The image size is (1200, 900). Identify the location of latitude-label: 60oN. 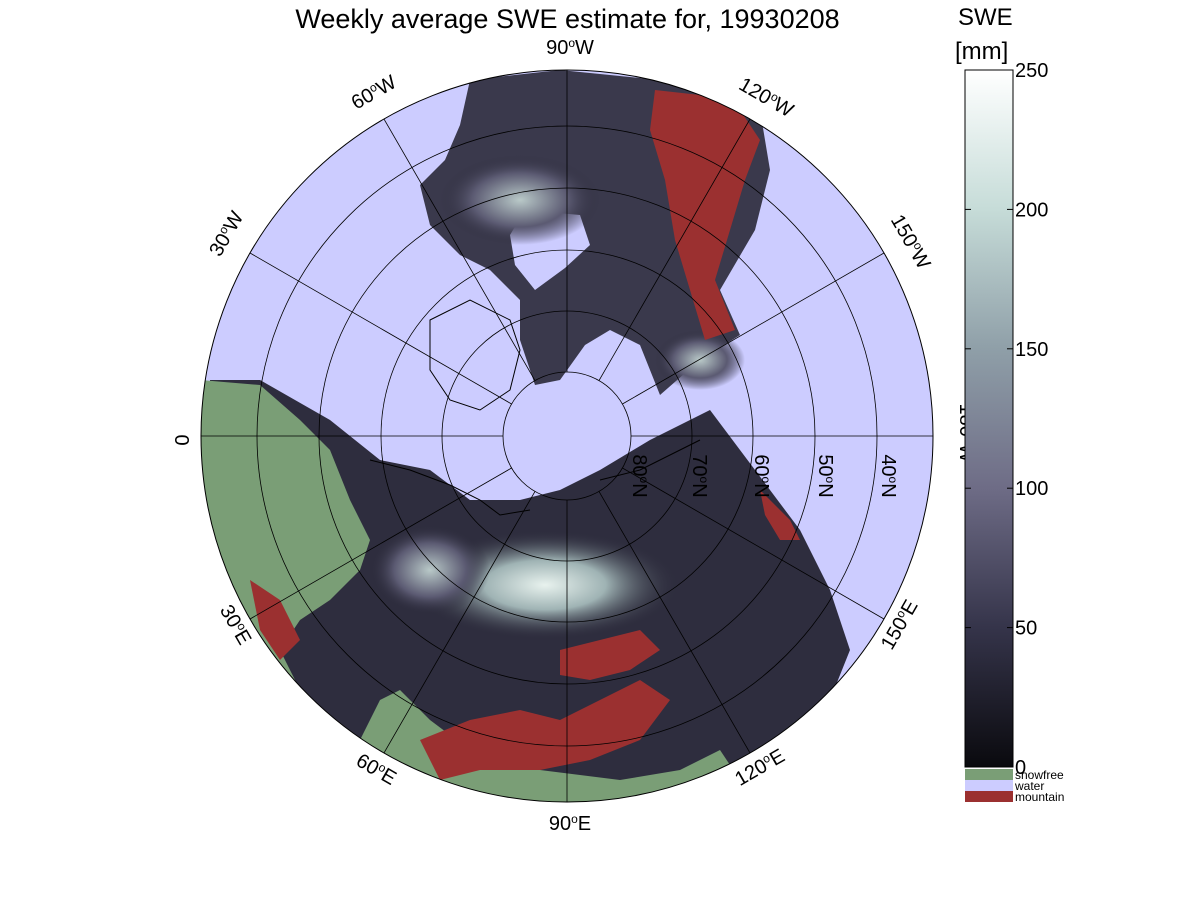
(761, 475).